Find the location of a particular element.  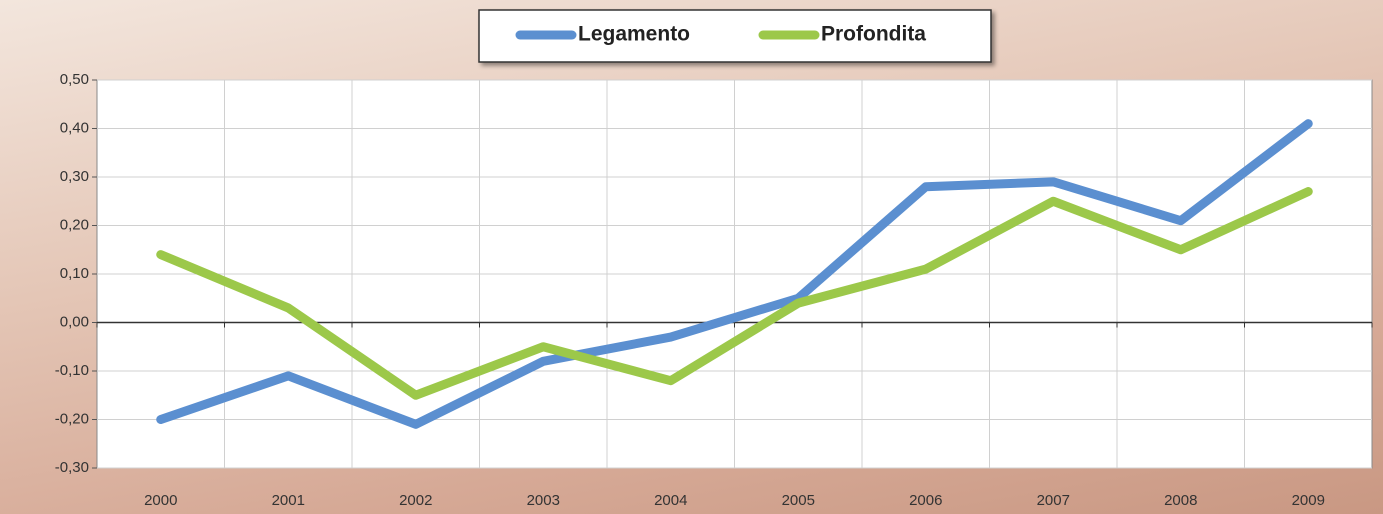

x-tick-label: 2009 is located at coordinates (1308, 500).